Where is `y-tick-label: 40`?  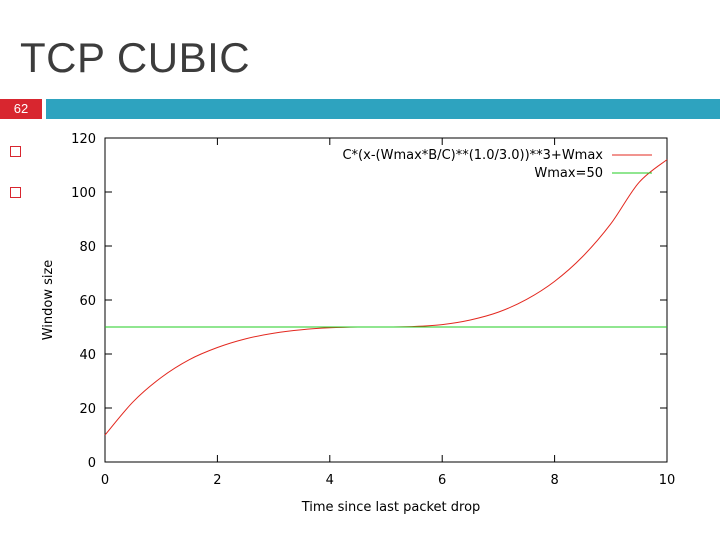
y-tick-label: 40 is located at coordinates (87, 355).